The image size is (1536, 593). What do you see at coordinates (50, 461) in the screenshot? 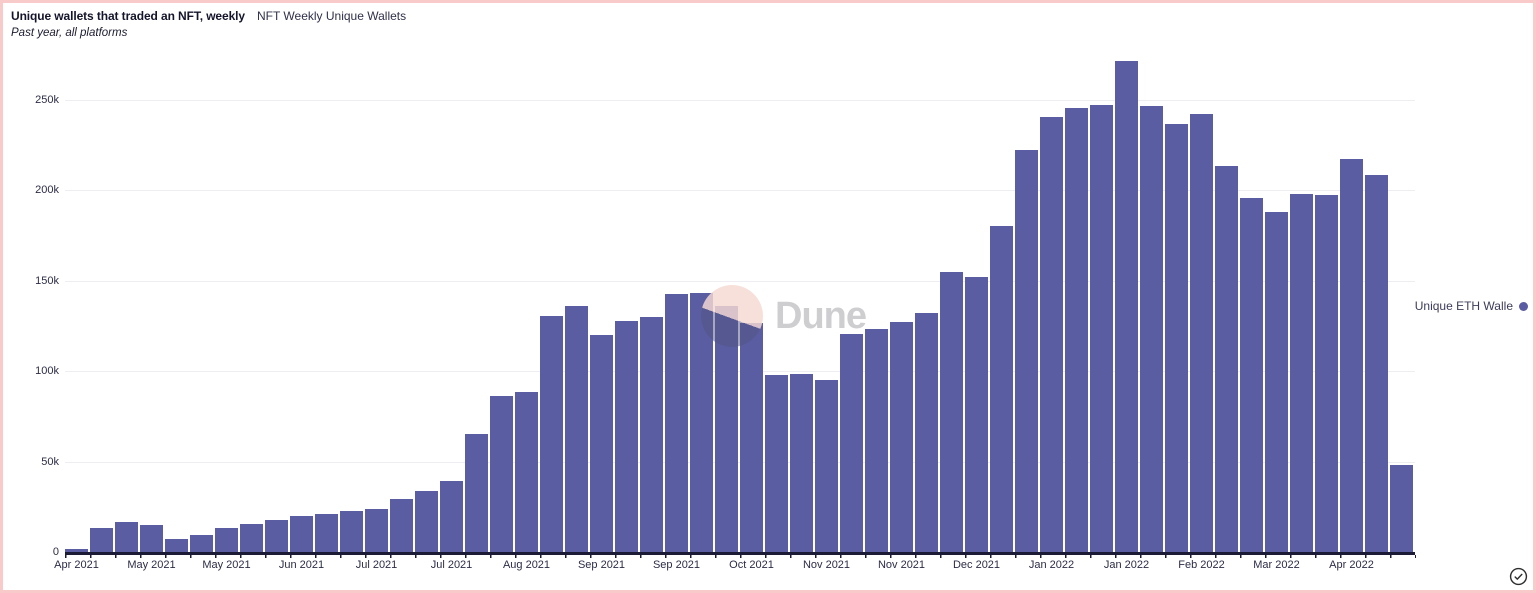
I see `y-tick-label: 50k` at bounding box center [50, 461].